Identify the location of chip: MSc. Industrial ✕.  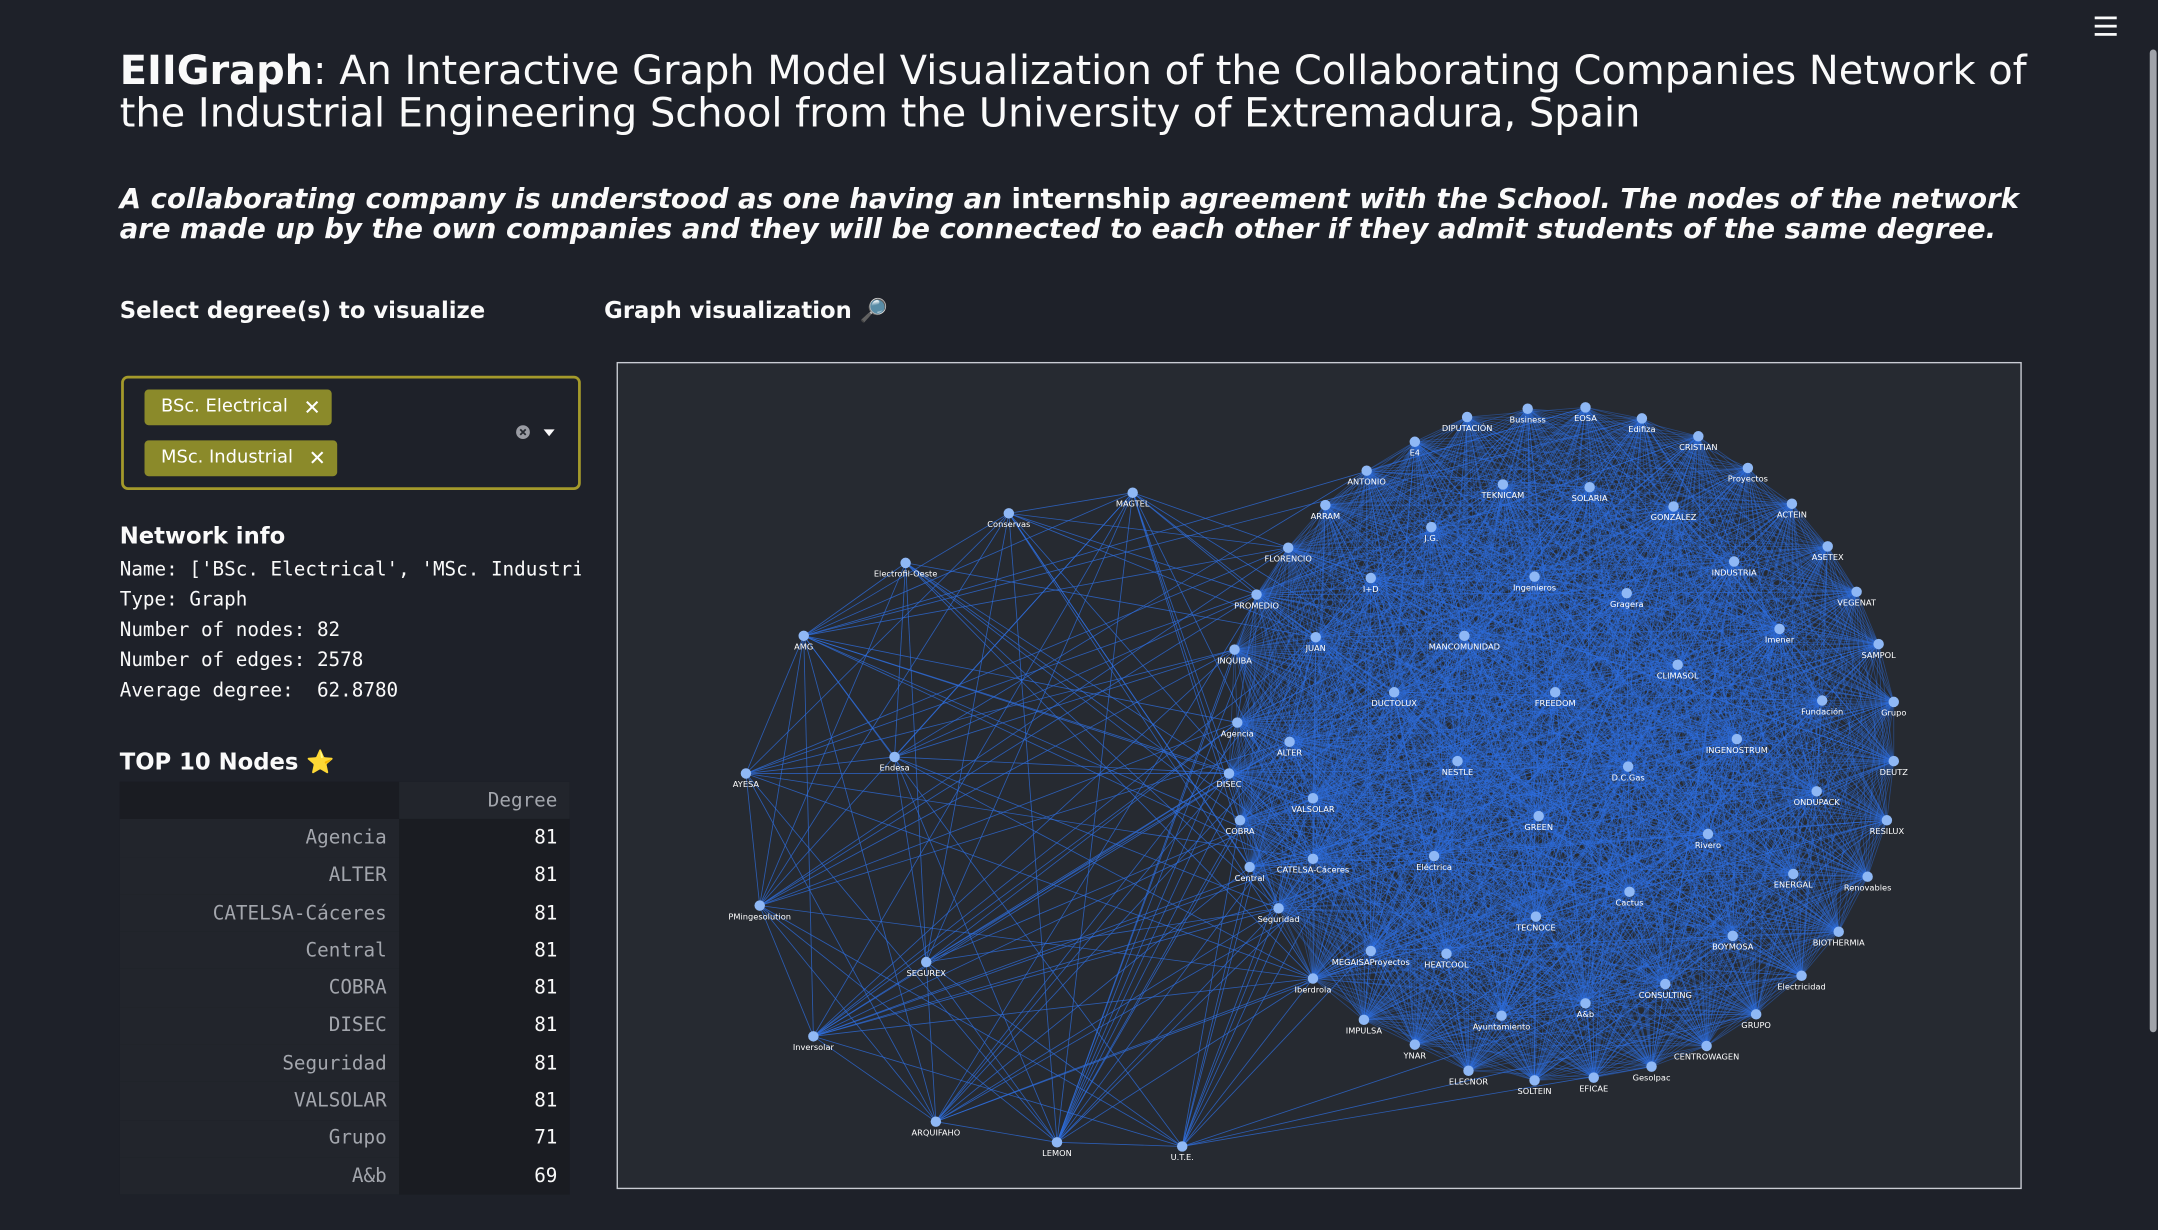
(240, 458).